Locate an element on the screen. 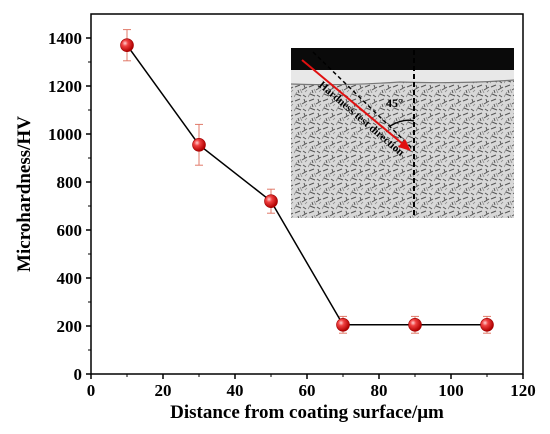 This screenshot has width=550, height=434. inset-dashed-diagonal is located at coordinates (363, 101).